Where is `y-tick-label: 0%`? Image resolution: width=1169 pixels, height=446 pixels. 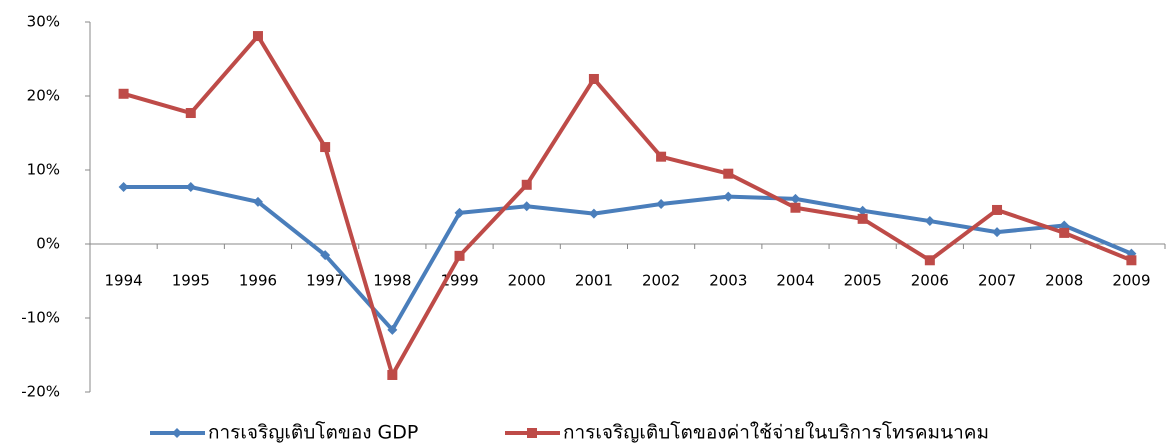
y-tick-label: 0% is located at coordinates (48, 244).